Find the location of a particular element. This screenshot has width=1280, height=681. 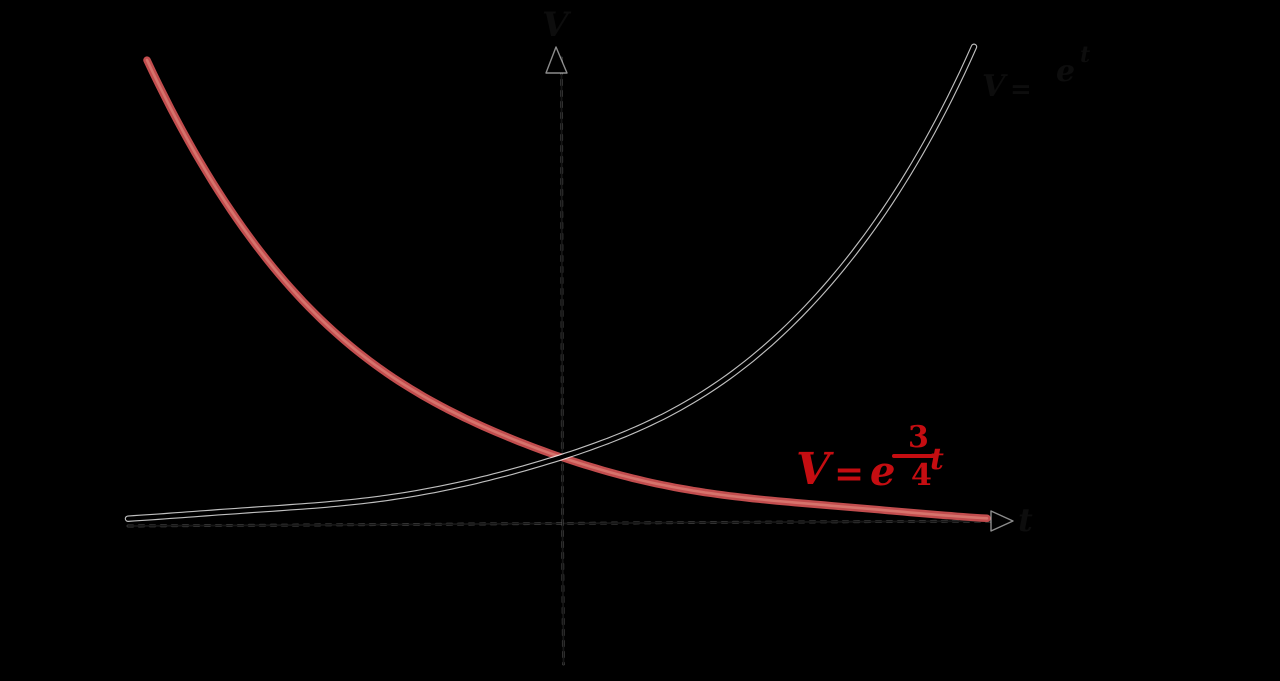

red-eq-exp-denominator: 4 is located at coordinates (921, 475).